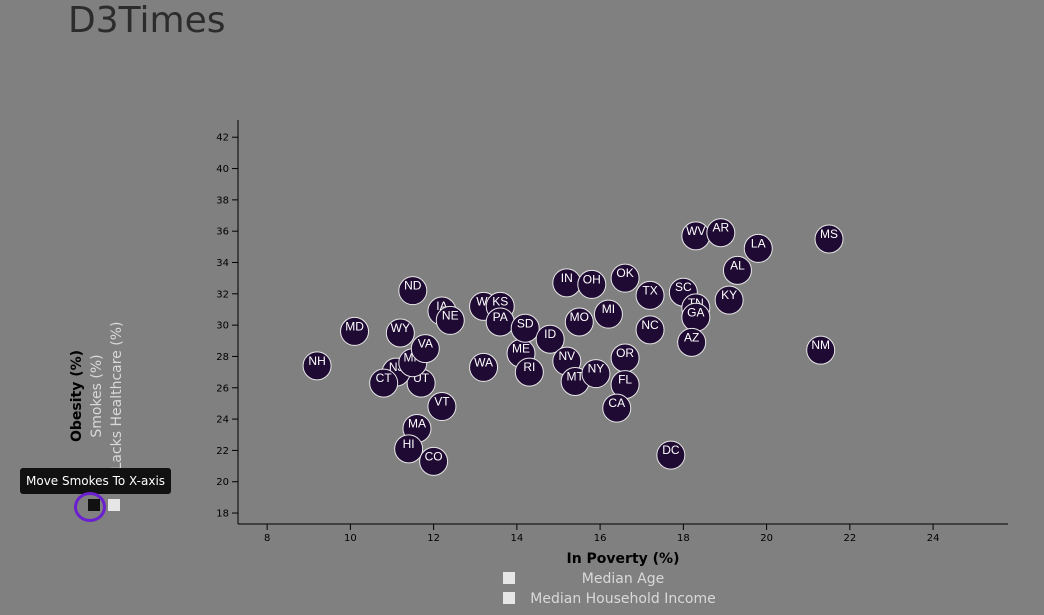  I want to click on x-axis-label-active: In Poverty (%), so click(623, 559).